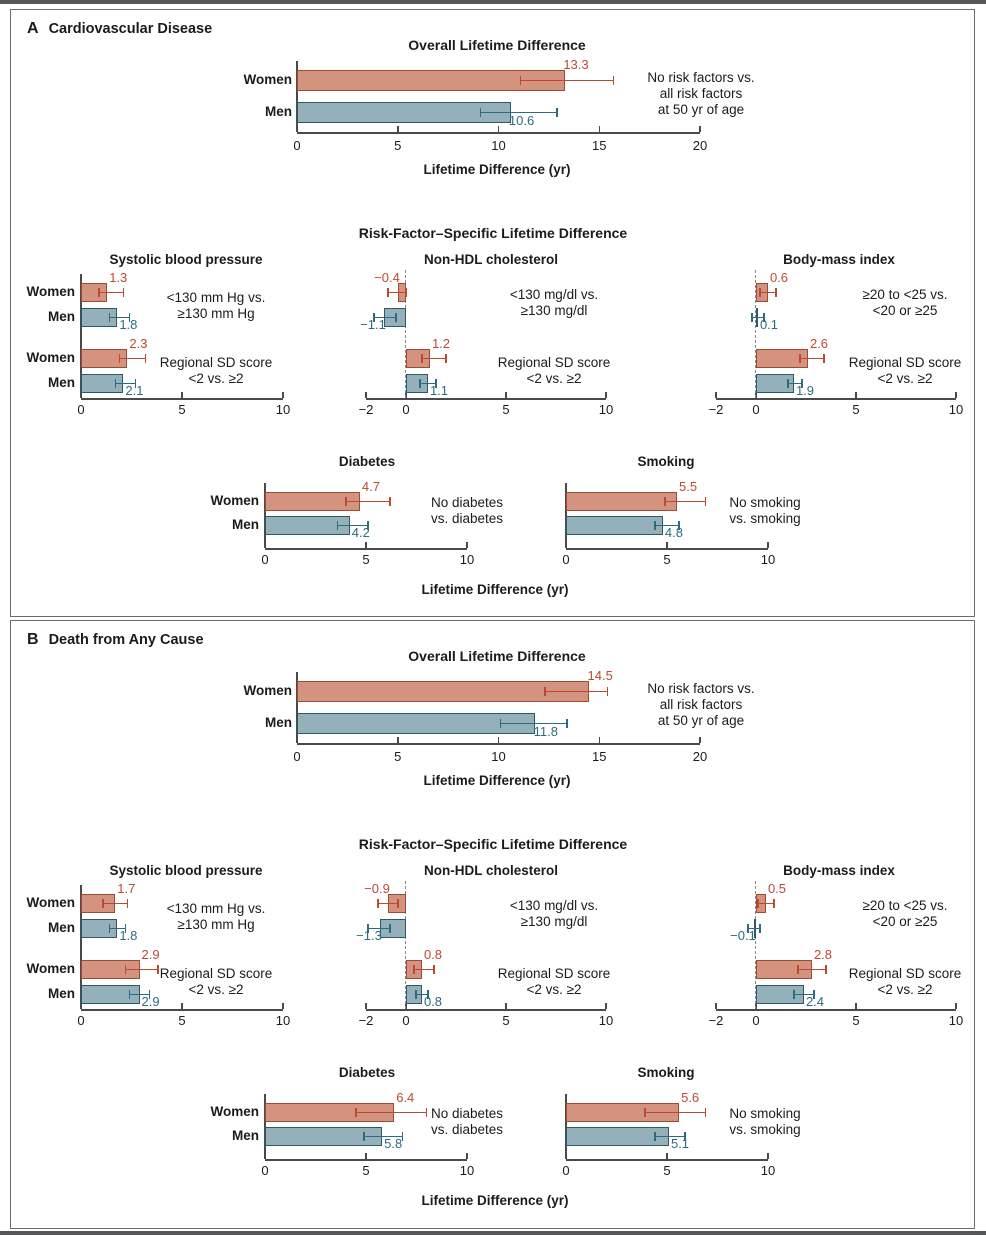 Image resolution: width=986 pixels, height=1236 pixels. What do you see at coordinates (779, 277) in the screenshot?
I see `value-label: 0.6` at bounding box center [779, 277].